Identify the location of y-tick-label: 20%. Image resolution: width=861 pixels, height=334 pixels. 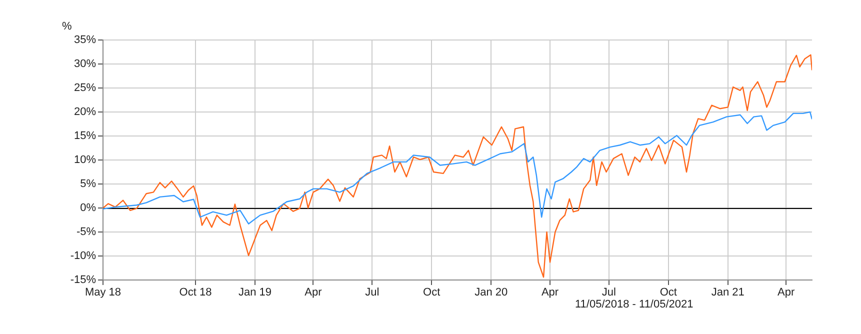
(85, 112).